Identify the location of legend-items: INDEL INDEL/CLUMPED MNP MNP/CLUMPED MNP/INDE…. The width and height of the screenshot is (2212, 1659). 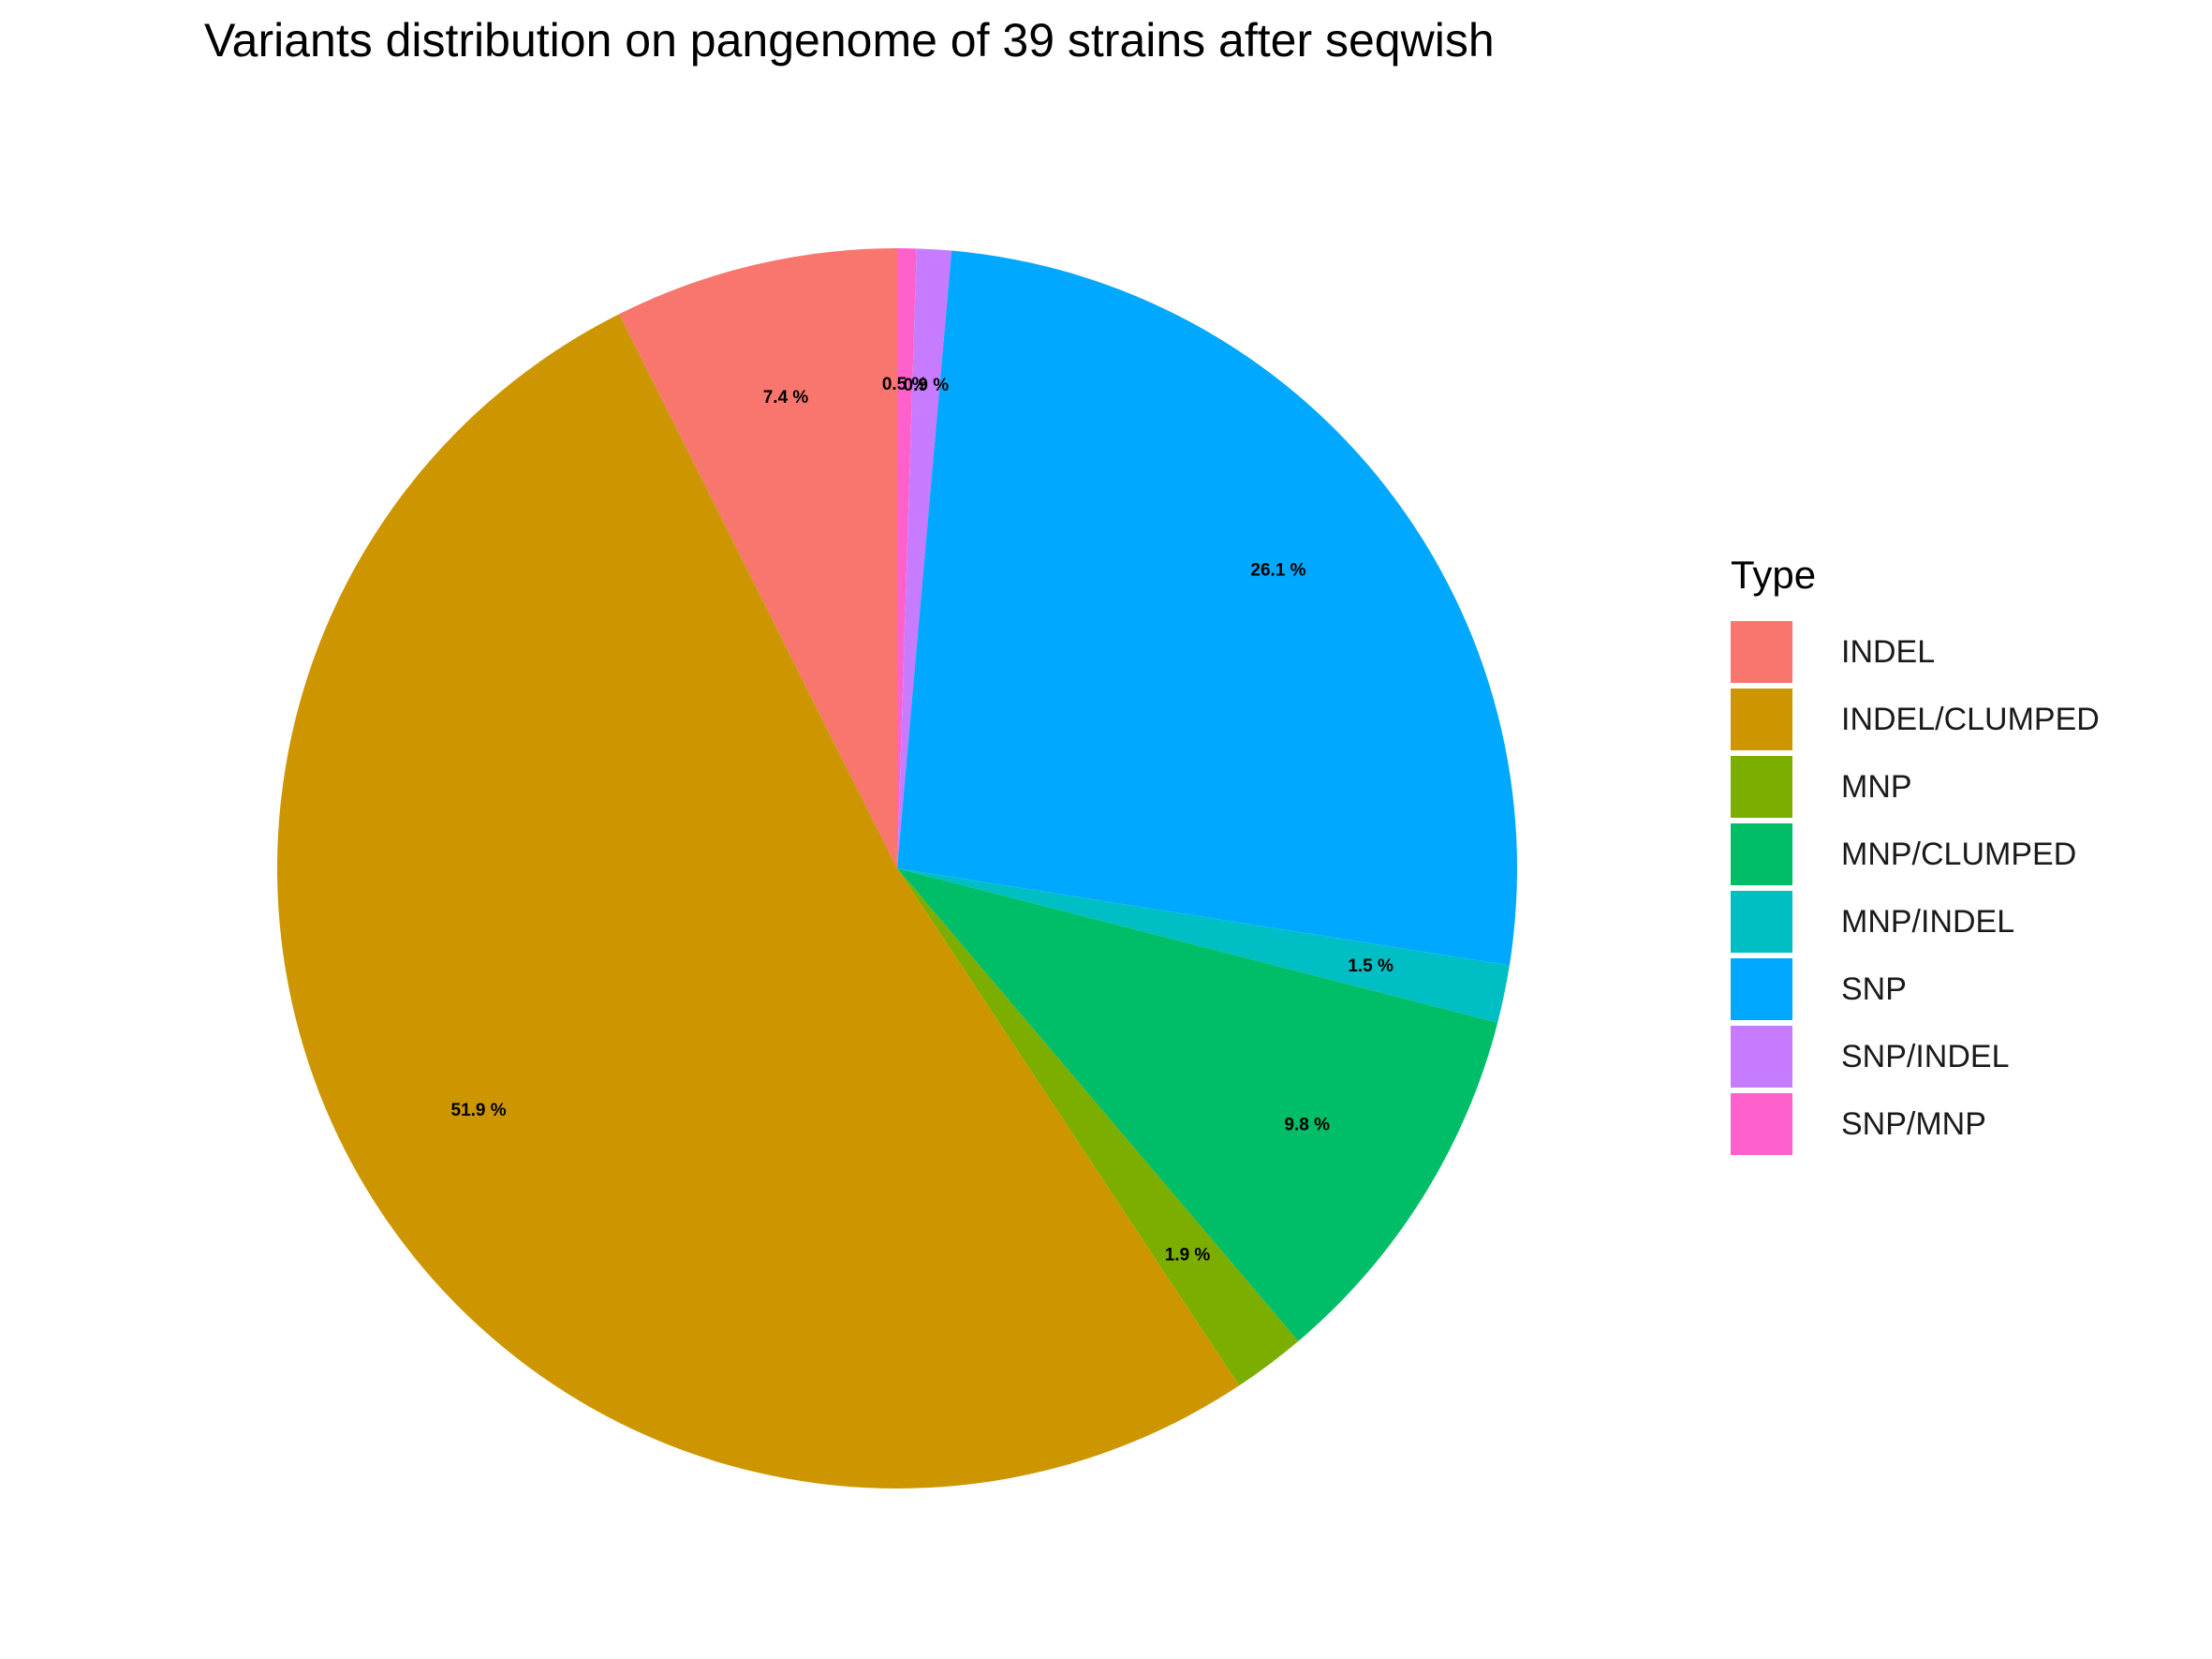
(1915, 888).